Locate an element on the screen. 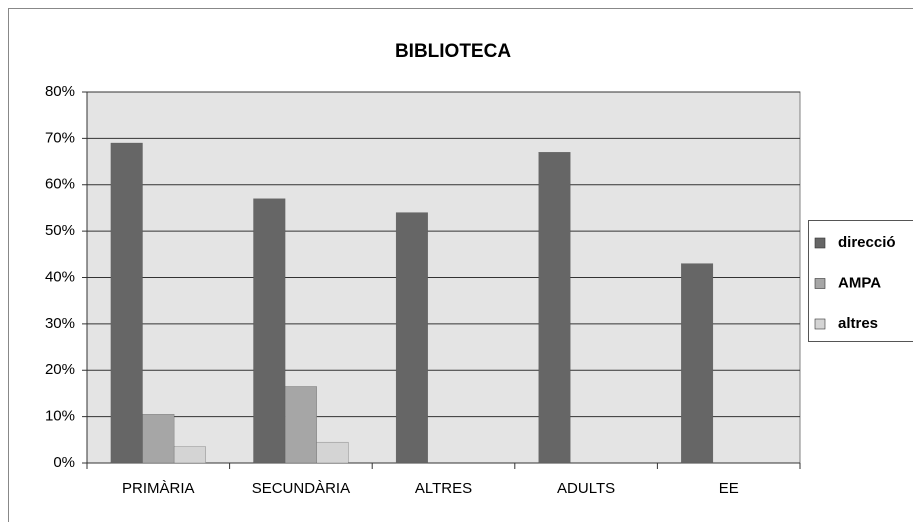 The width and height of the screenshot is (913, 522). legend-label: direcció is located at coordinates (867, 242).